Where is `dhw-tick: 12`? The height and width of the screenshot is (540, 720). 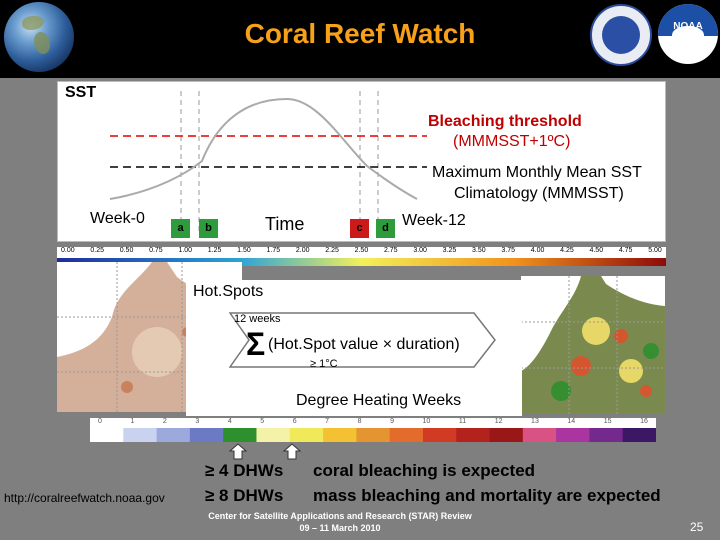
dhw-tick: 12 is located at coordinates (498, 421).